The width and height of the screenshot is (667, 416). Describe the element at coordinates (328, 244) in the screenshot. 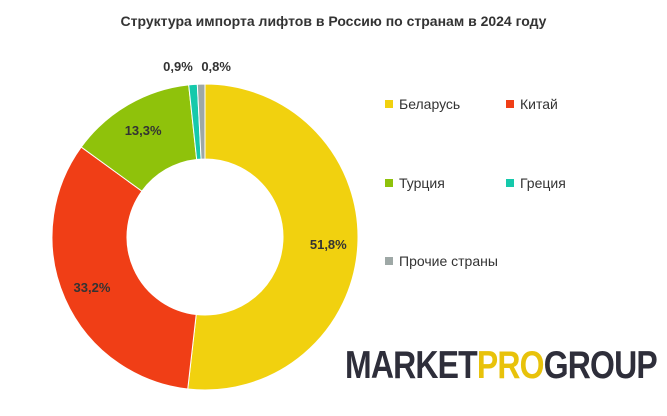

I see `data-label-беларусь: 51,8%` at that location.